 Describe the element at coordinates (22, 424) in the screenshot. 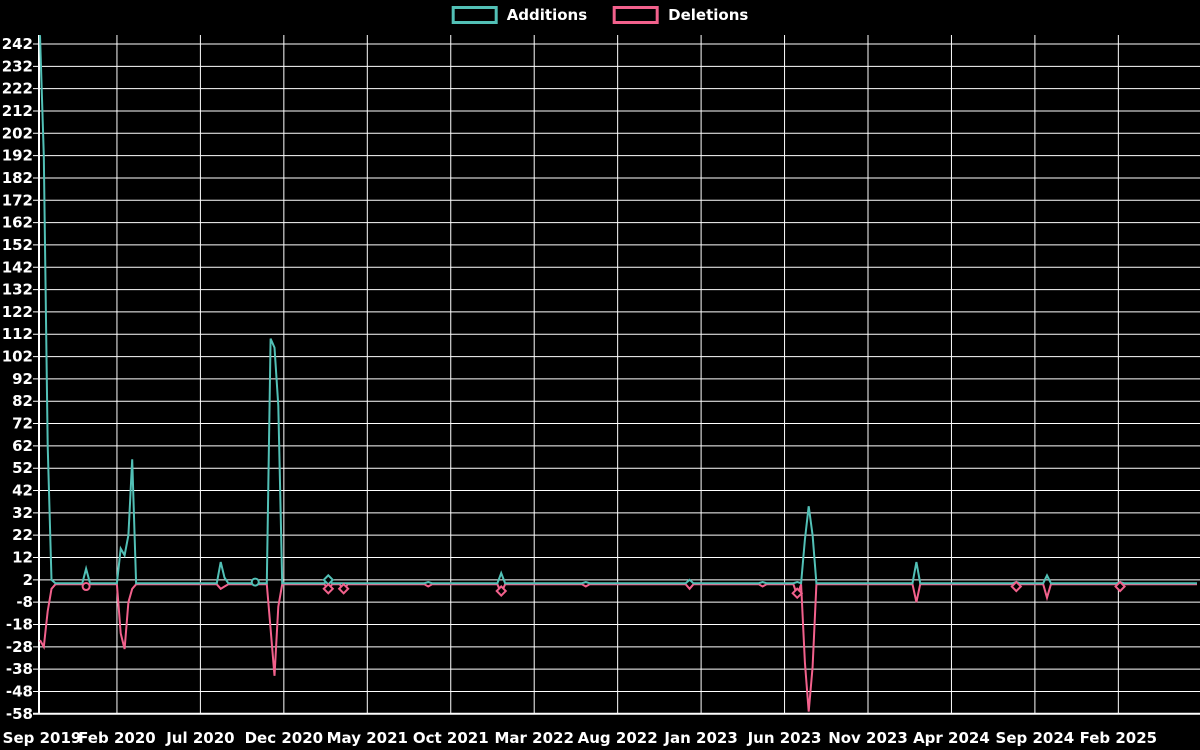

I see `y-axis-tick-label: 72` at that location.